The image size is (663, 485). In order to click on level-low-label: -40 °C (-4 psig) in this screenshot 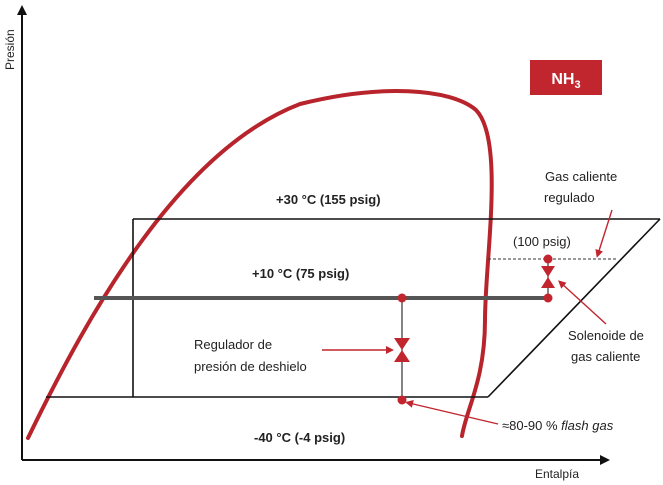, I will do `click(299, 437)`.